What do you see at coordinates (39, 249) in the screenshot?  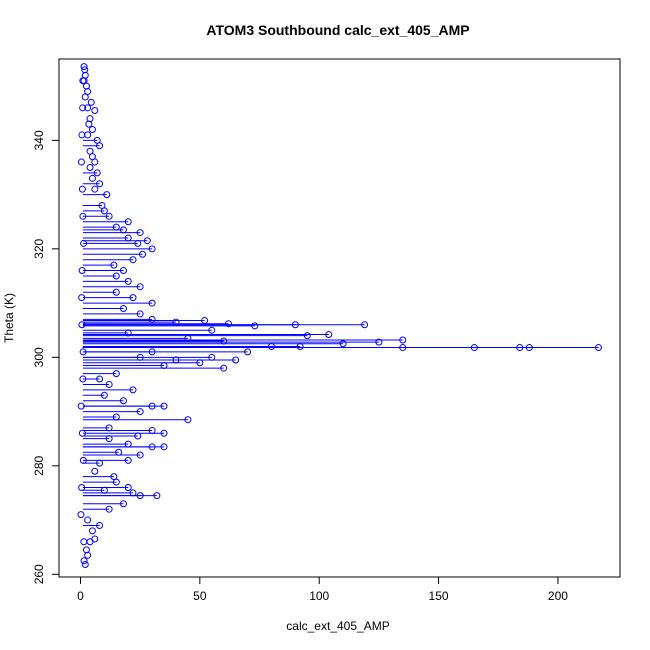 I see `y-tick-label: 320` at bounding box center [39, 249].